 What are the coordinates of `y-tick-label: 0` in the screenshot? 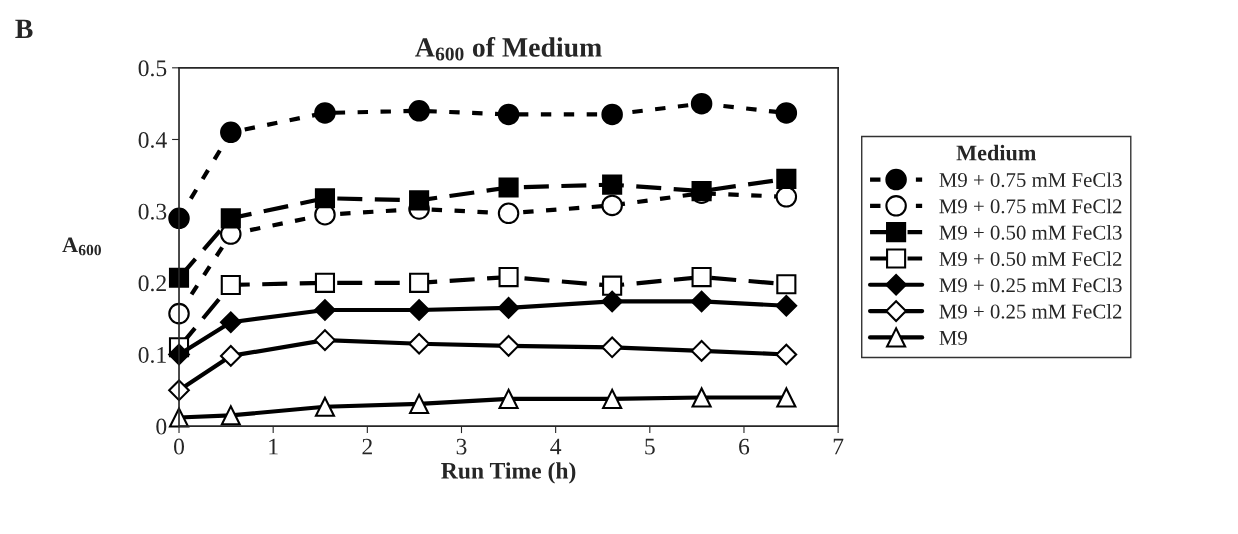 It's located at (161, 426).